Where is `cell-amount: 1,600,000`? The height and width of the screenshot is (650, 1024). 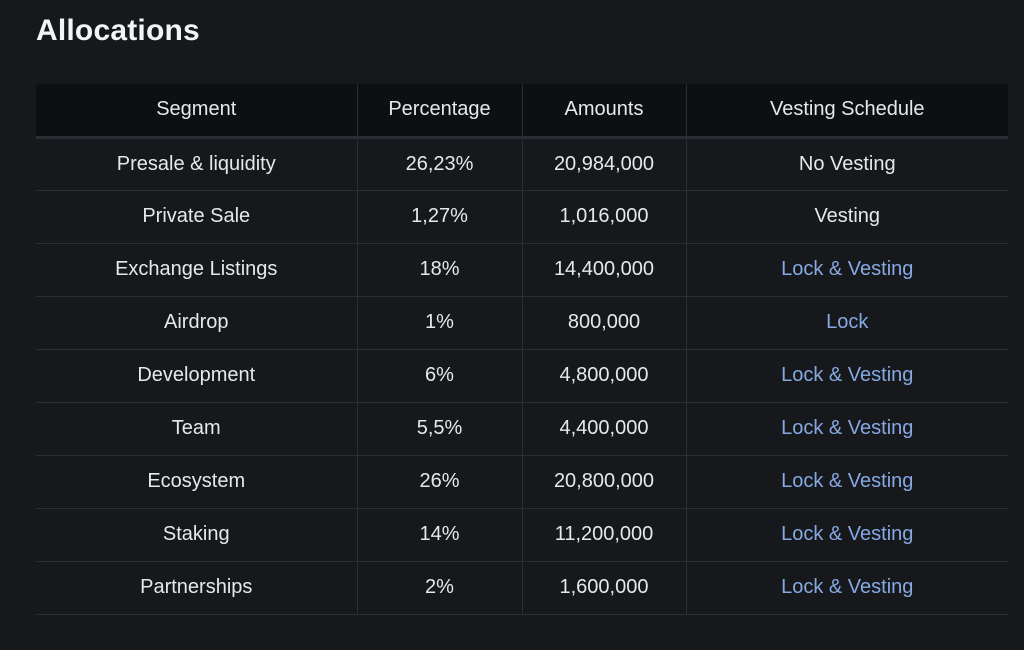 cell-amount: 1,600,000 is located at coordinates (603, 588).